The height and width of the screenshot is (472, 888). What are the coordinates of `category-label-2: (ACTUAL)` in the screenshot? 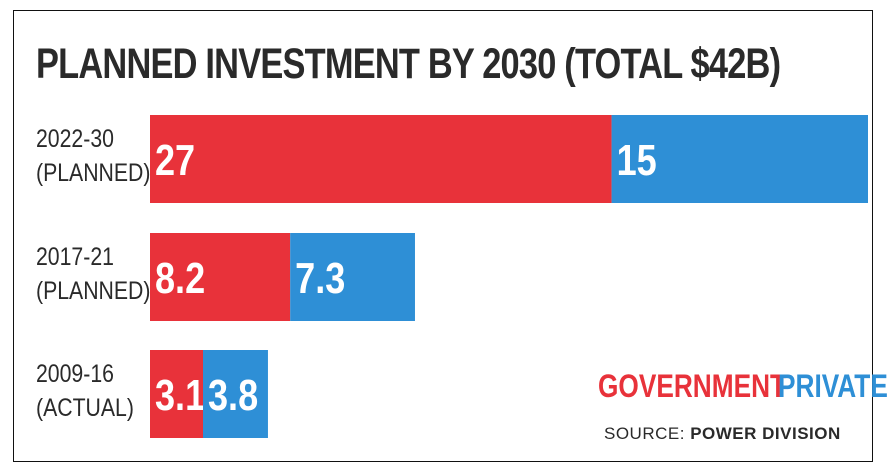 It's located at (85, 407).